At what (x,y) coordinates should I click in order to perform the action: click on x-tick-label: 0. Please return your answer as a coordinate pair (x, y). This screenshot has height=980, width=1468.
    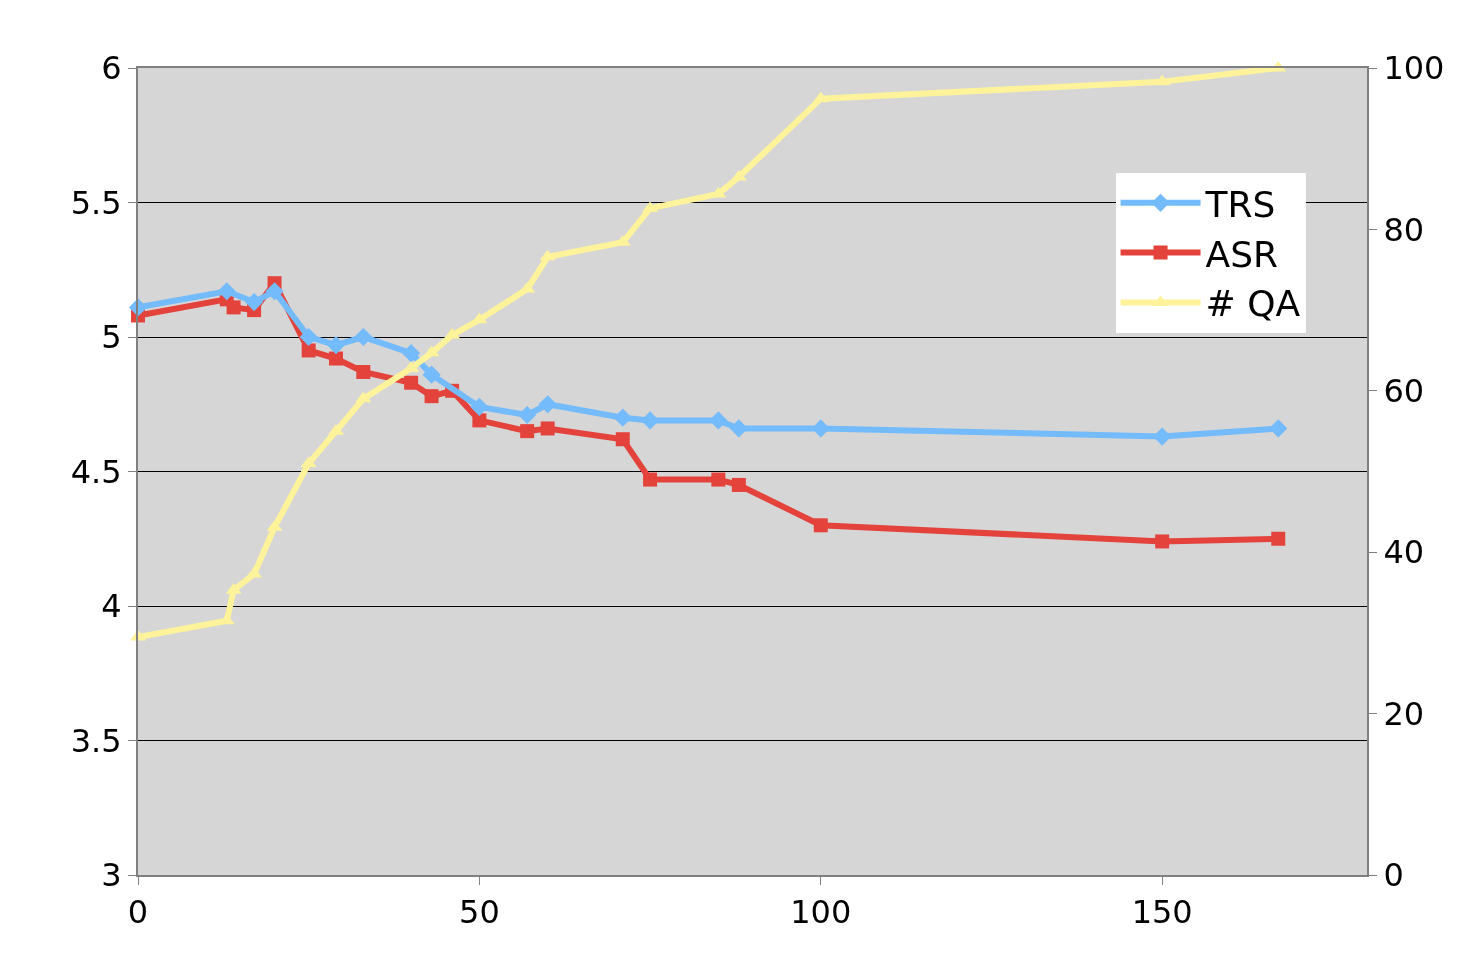
    Looking at the image, I should click on (138, 912).